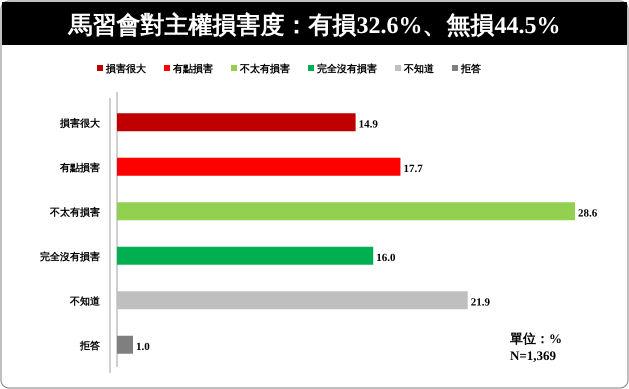 This screenshot has width=629, height=389. What do you see at coordinates (90, 346) in the screenshot?
I see `y-tick-label: 拒答` at bounding box center [90, 346].